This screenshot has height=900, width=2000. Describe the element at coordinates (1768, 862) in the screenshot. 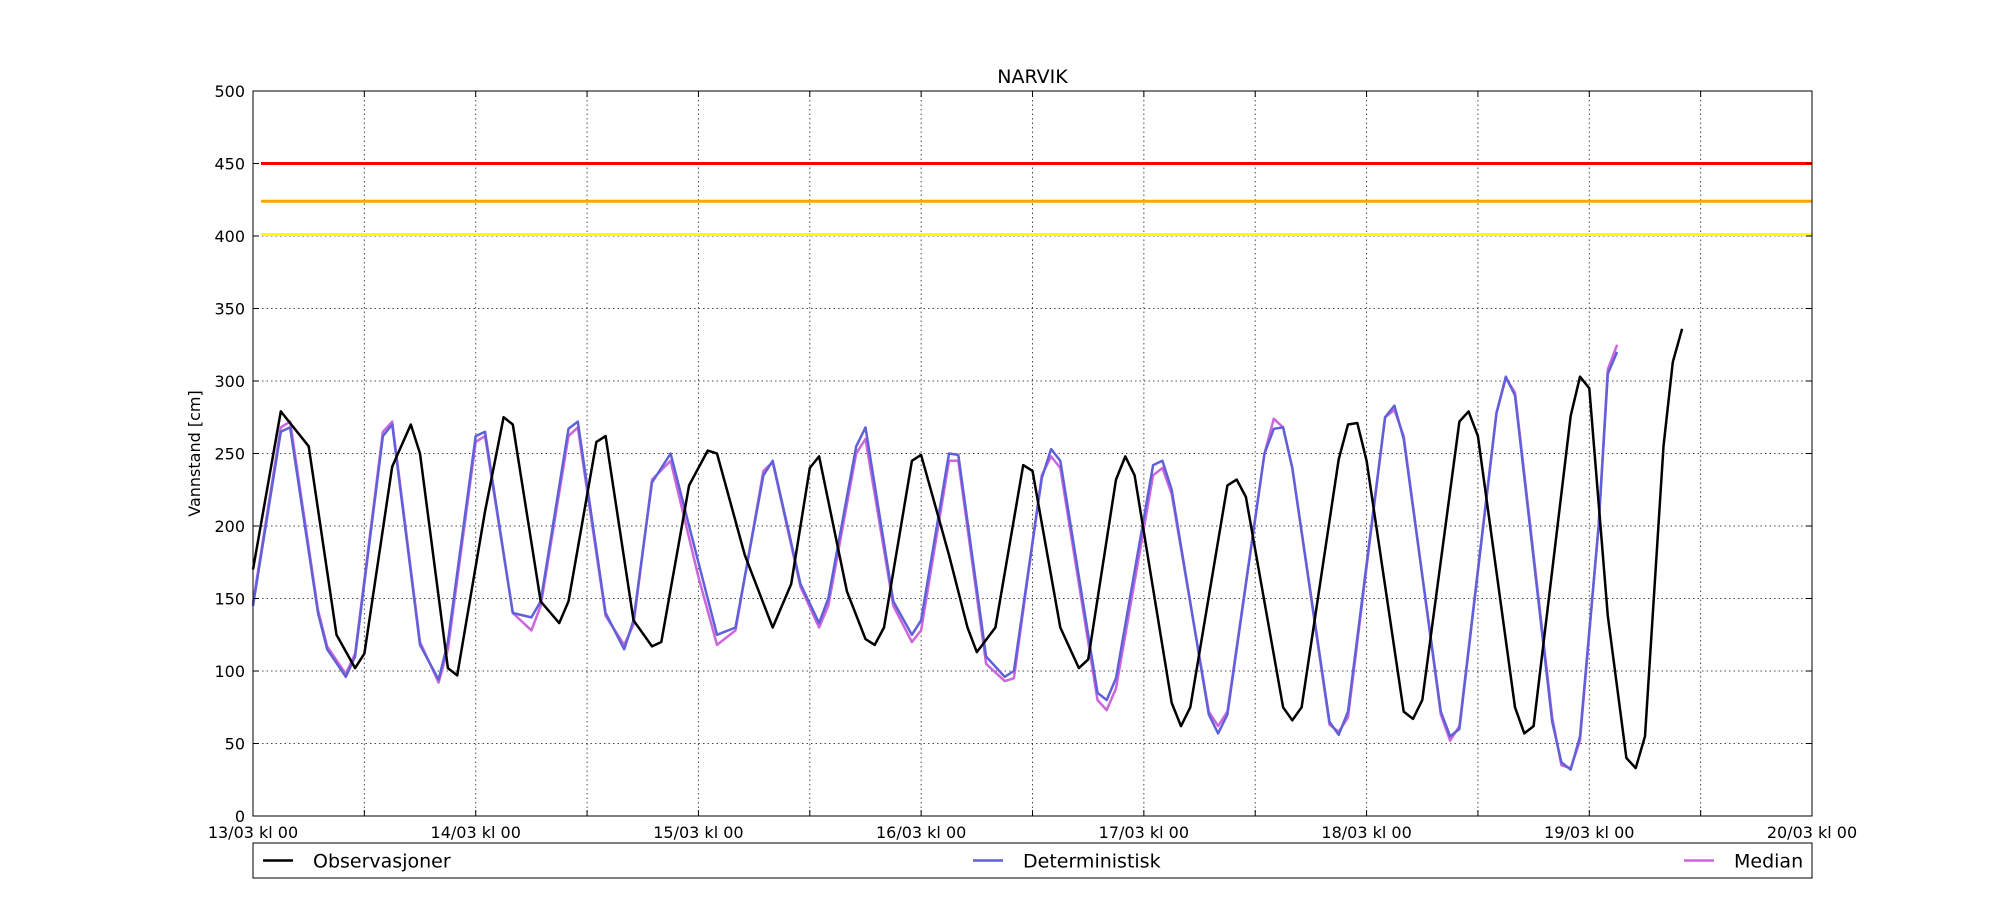

I see `legend-label-median: Median` at that location.